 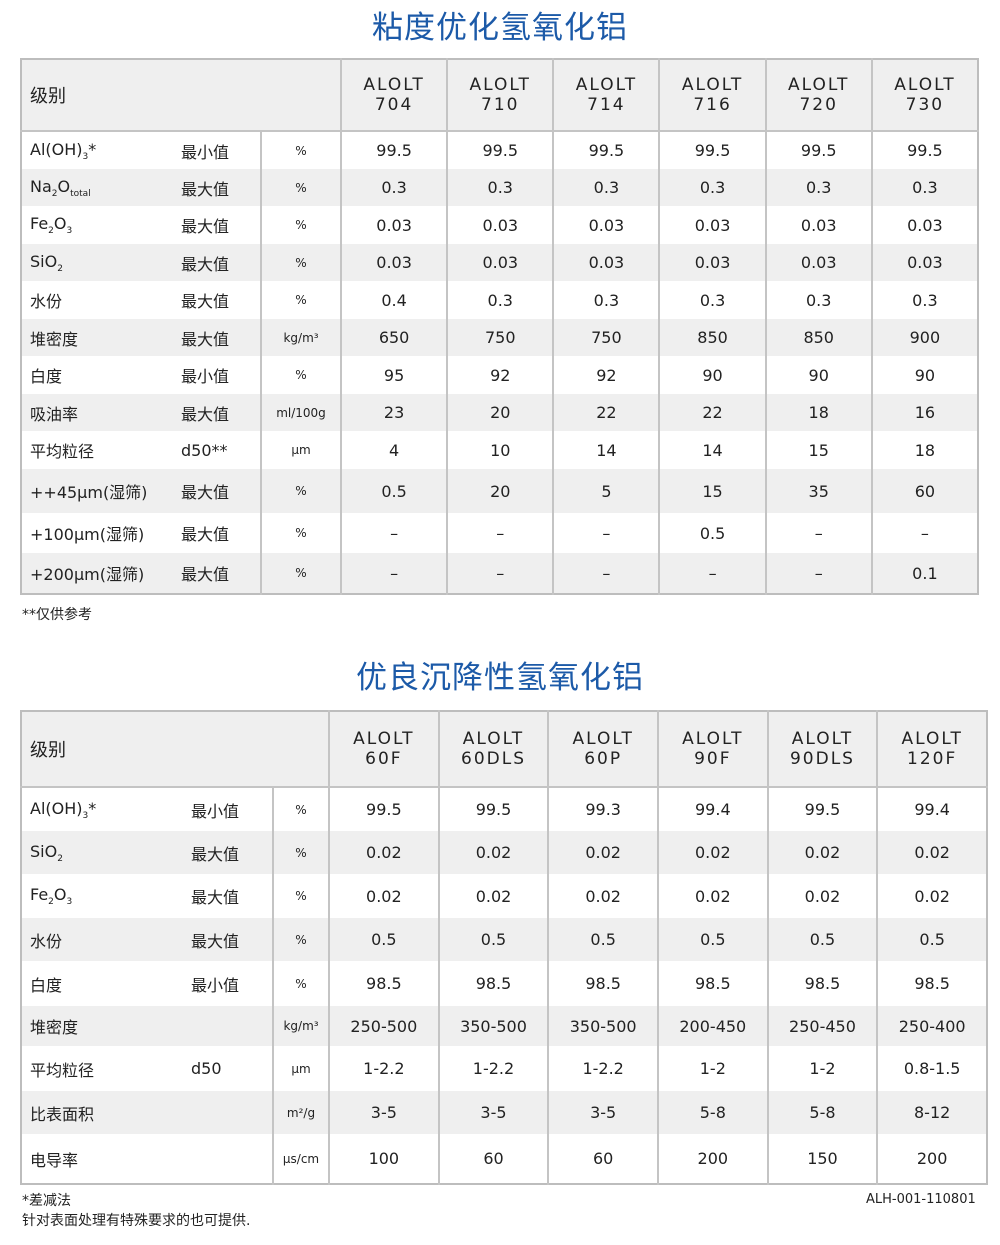 What do you see at coordinates (712, 533) in the screenshot?
I see `cell-value: 0.5` at bounding box center [712, 533].